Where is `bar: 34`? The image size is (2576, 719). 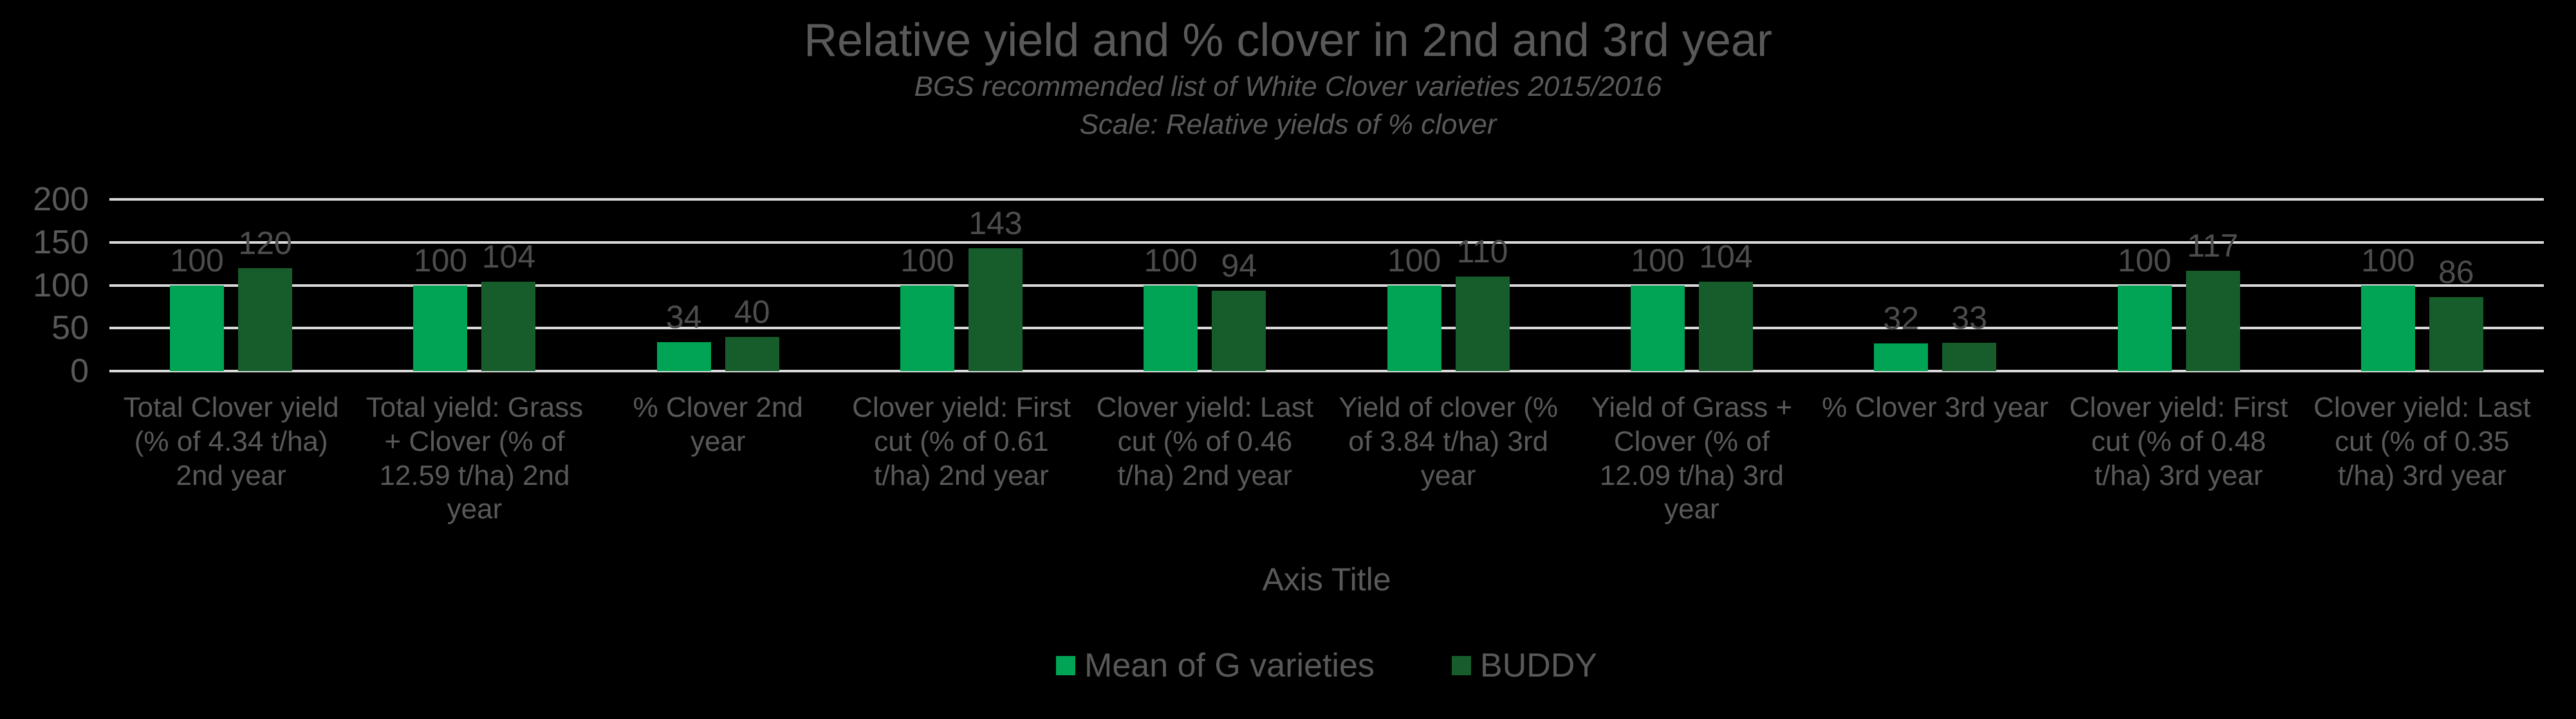 bar: 34 is located at coordinates (683, 335).